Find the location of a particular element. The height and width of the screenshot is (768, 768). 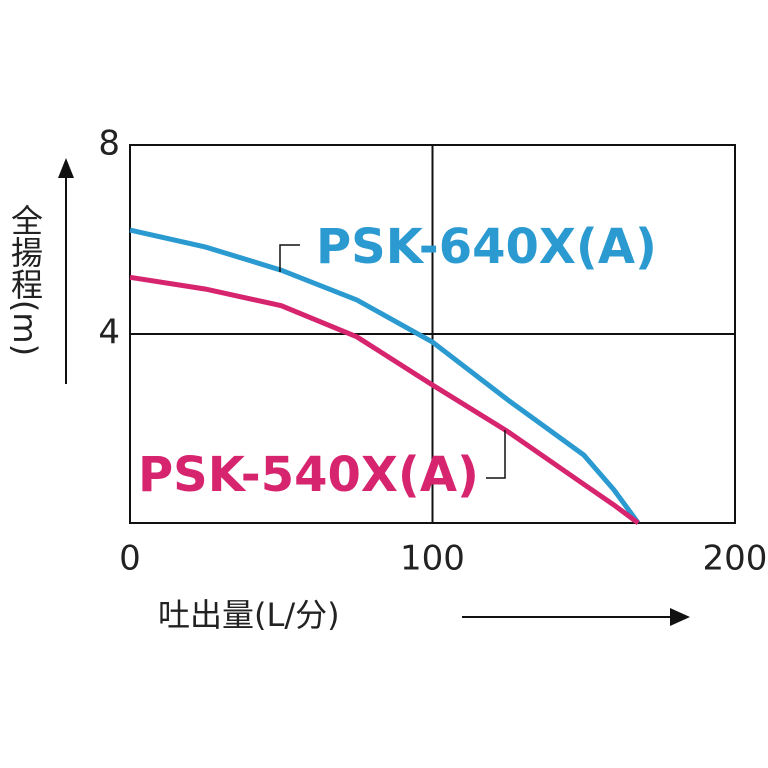

y-tick-label: 4 is located at coordinates (109, 333).